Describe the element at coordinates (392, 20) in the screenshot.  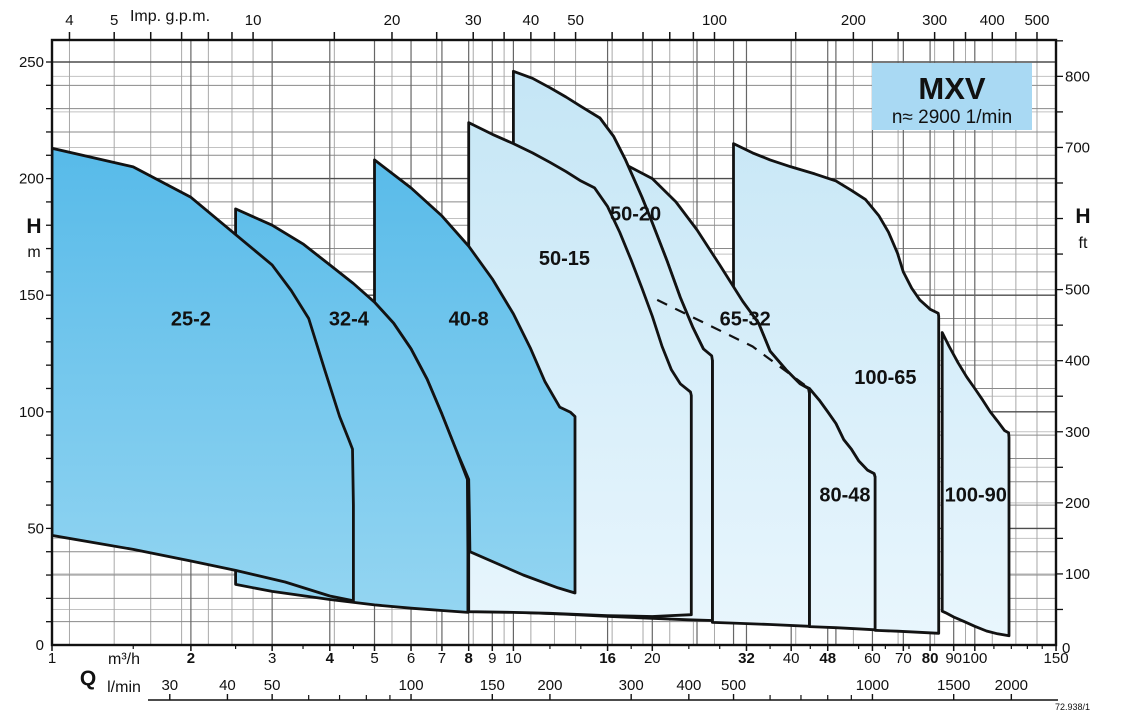
I see `tick-label-gpm: 20` at that location.